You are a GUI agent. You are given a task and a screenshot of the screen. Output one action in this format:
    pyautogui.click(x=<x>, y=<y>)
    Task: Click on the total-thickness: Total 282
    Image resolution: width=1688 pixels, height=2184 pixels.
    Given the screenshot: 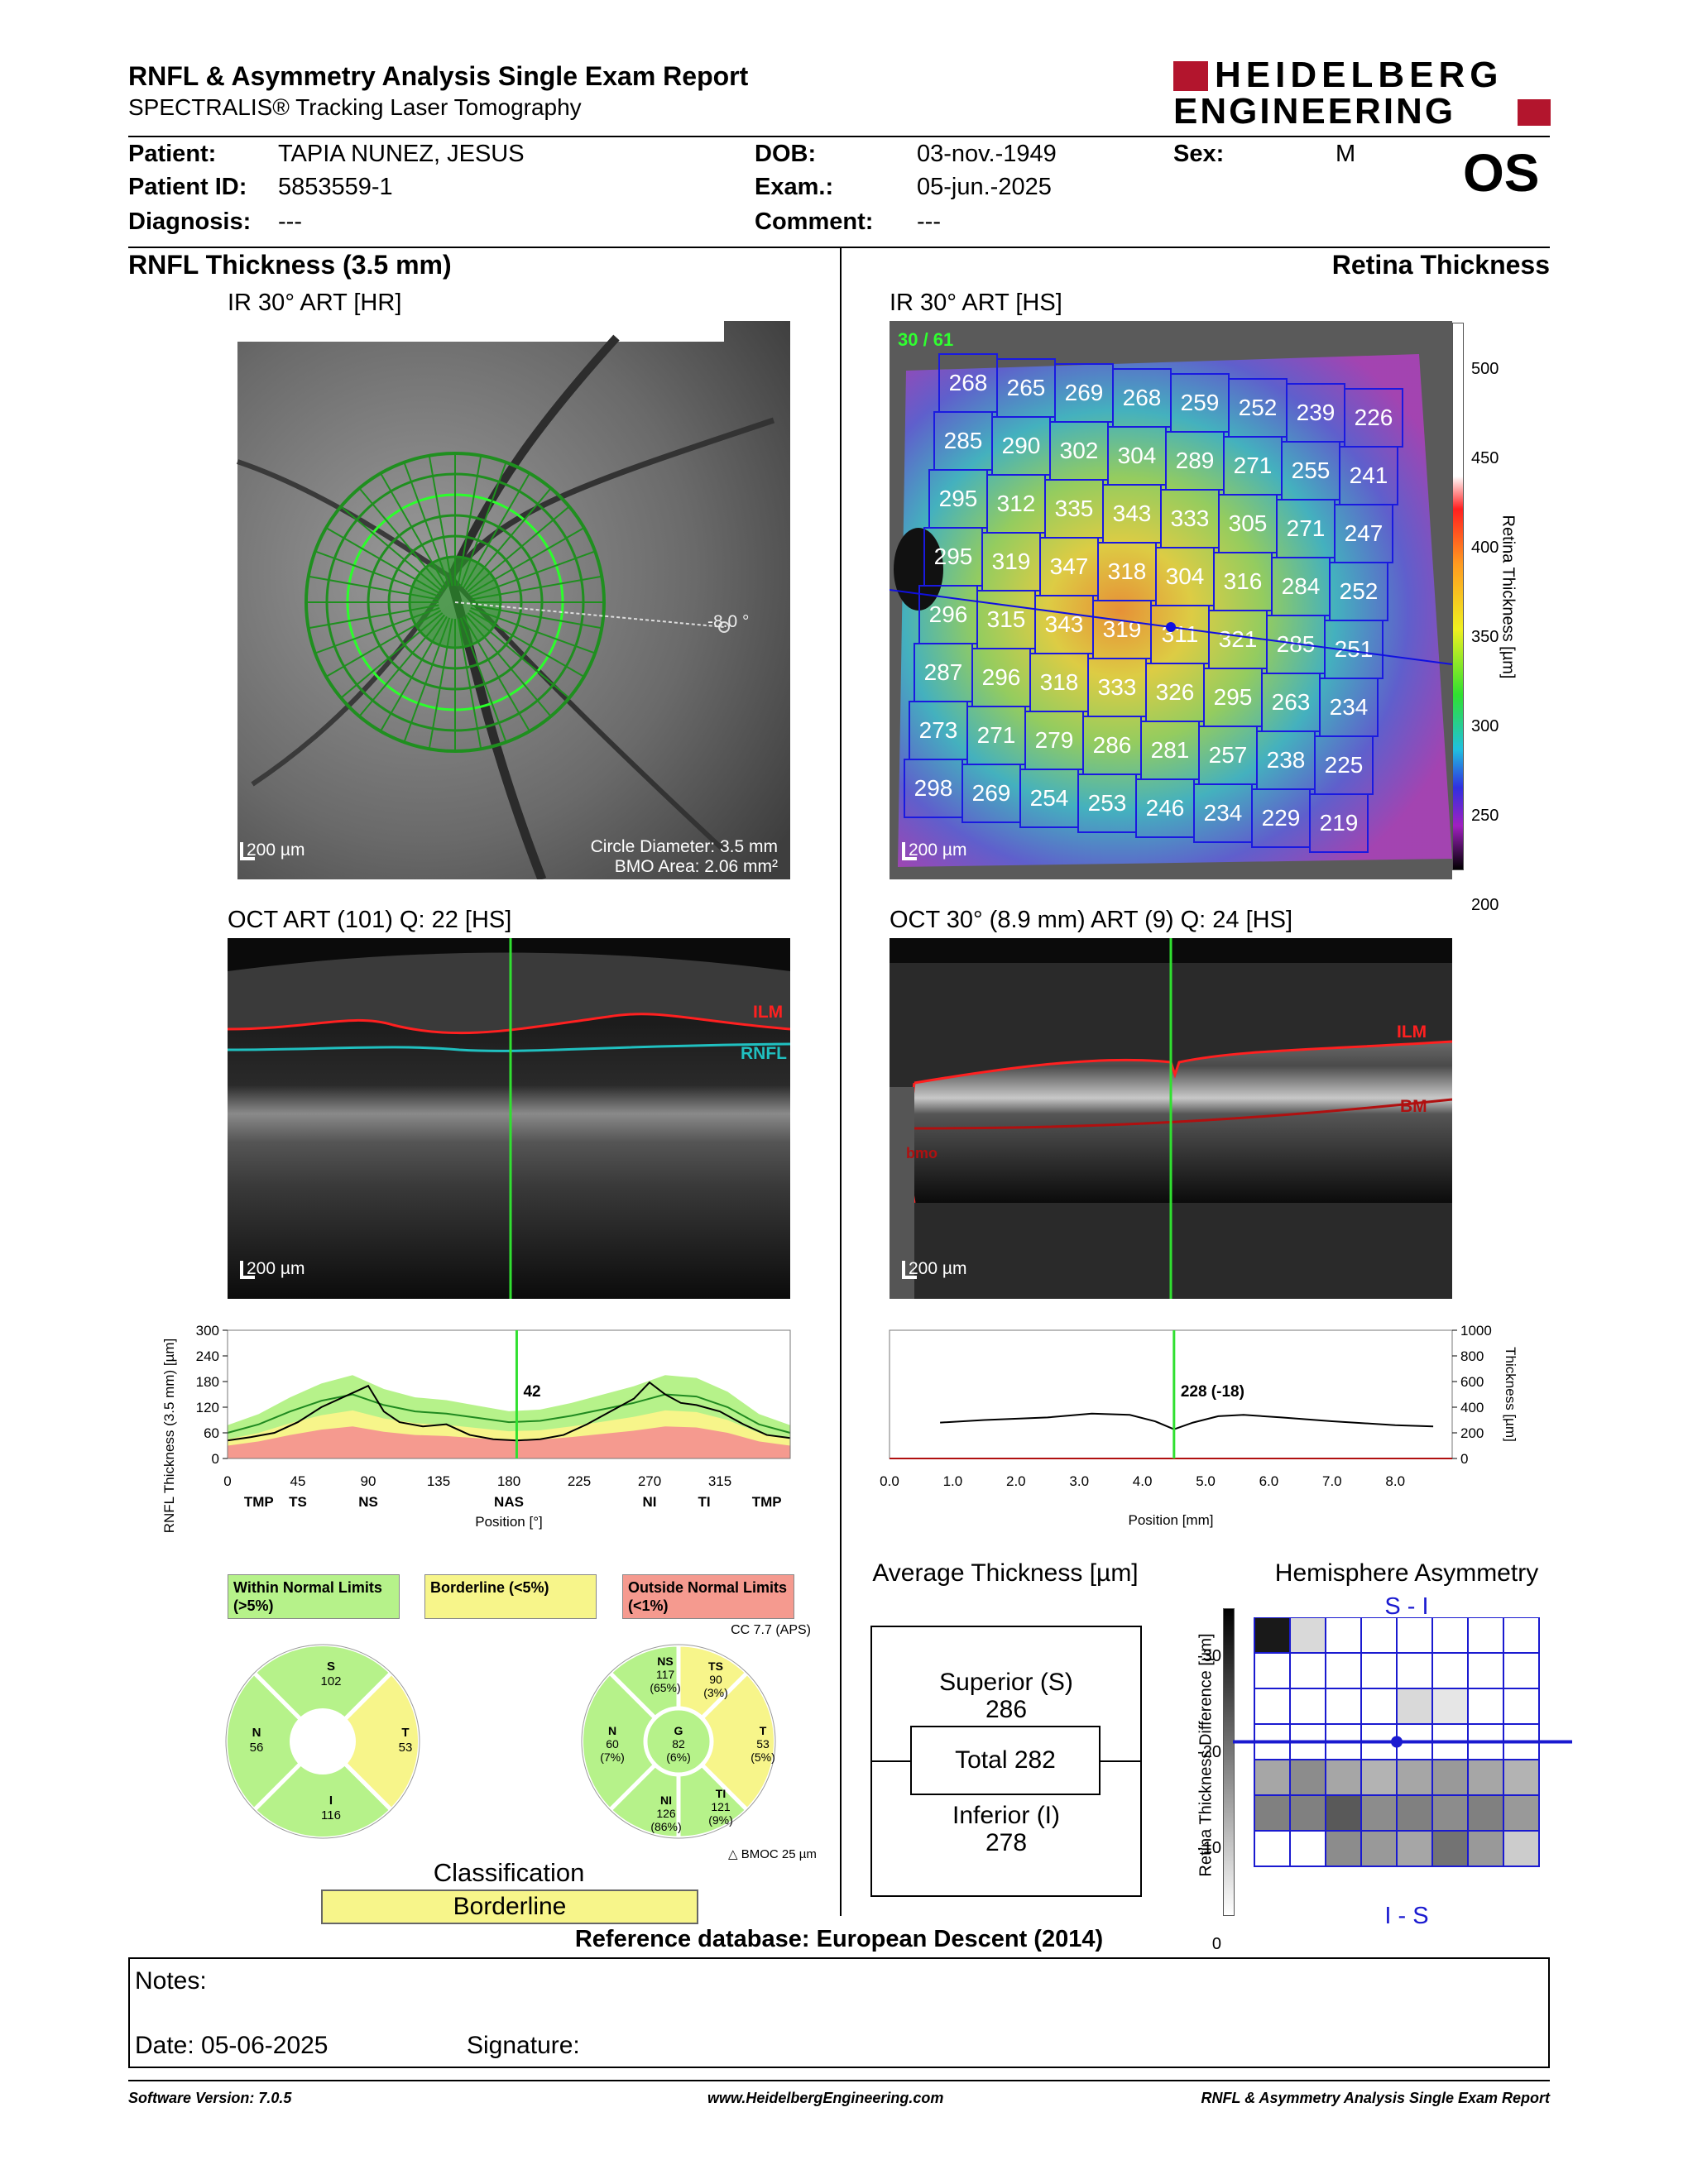 What is the action you would take?
    pyautogui.click(x=1005, y=1760)
    